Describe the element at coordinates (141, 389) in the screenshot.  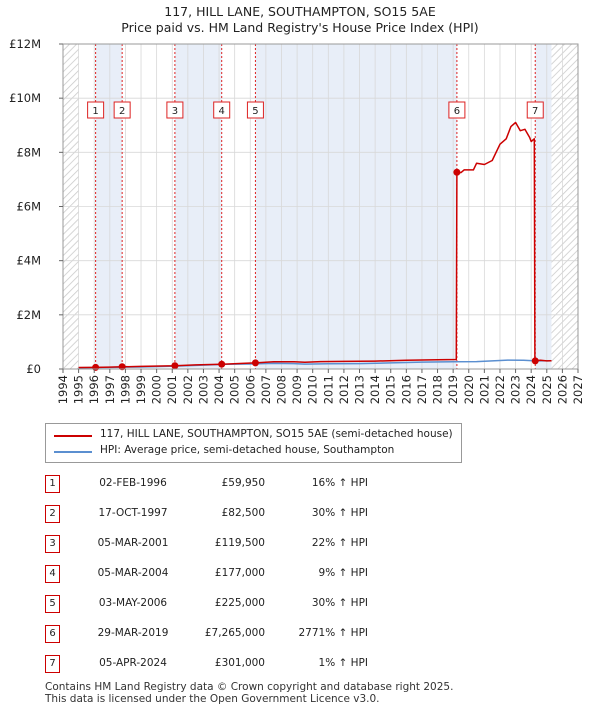
I see `x-tick-label: 1999` at that location.